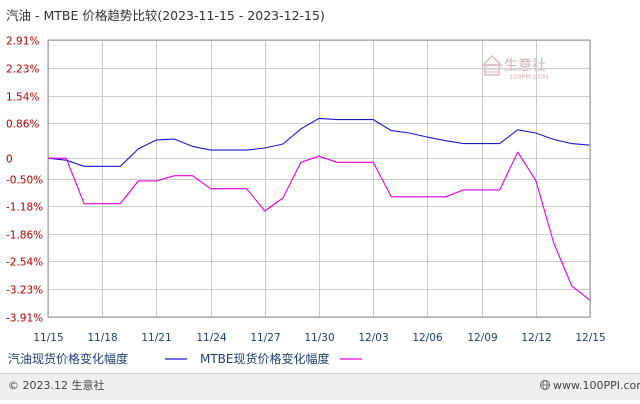 Image resolution: width=640 pixels, height=404 pixels. Describe the element at coordinates (102, 338) in the screenshot. I see `x-tick-label: 11/18` at that location.